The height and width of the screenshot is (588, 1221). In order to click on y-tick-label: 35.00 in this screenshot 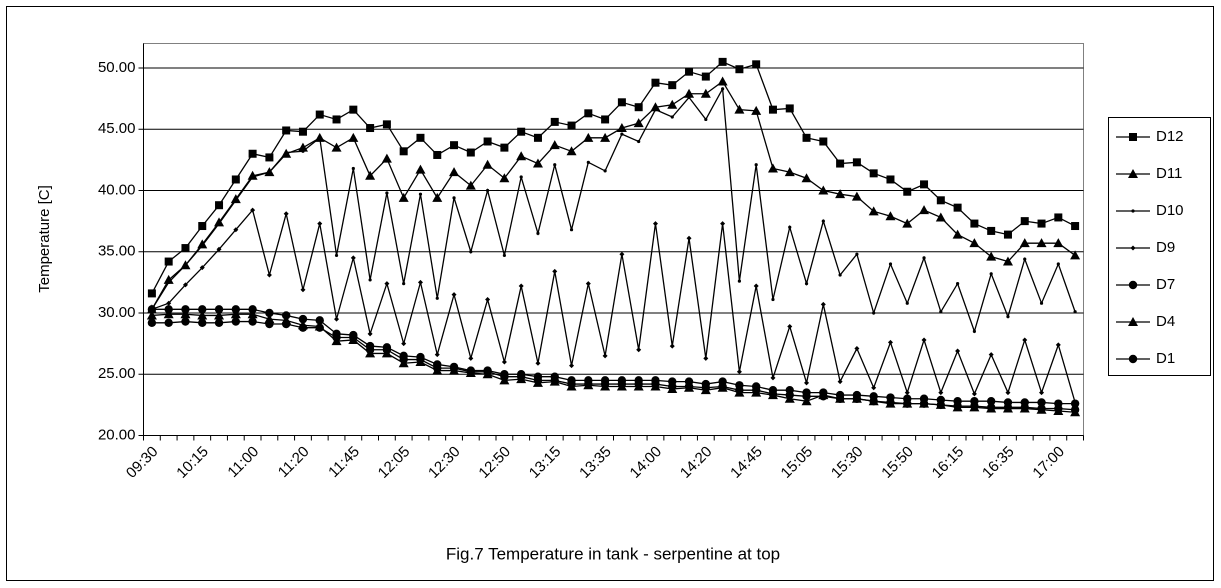, I will do `click(117, 251)`.